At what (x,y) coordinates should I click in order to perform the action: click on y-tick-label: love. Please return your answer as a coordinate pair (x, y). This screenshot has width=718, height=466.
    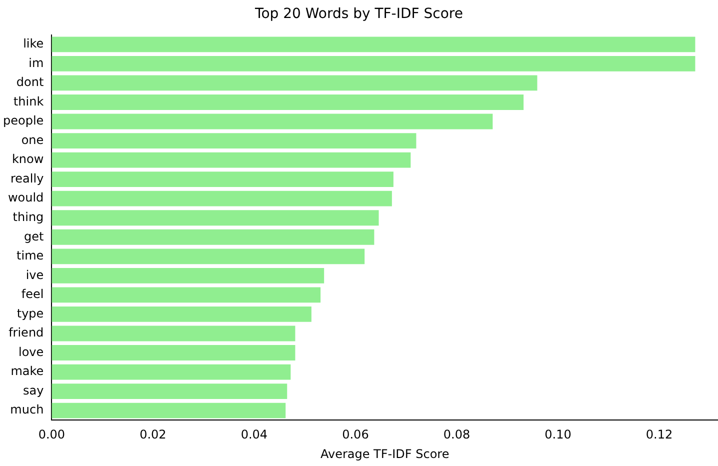
    Looking at the image, I should click on (31, 351).